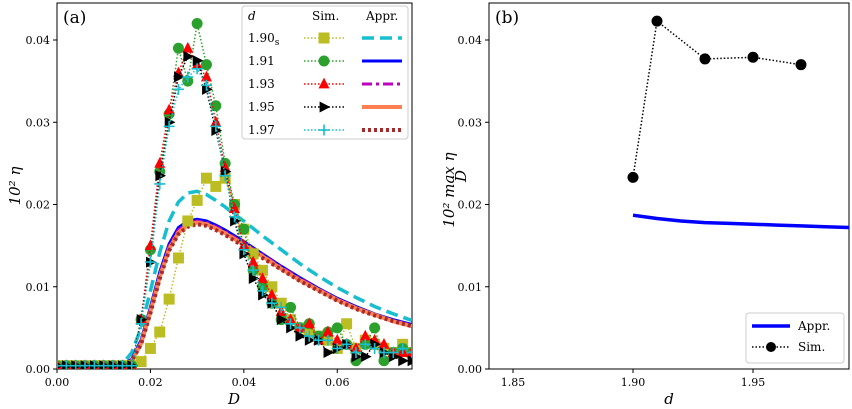 This screenshot has height=409, width=852. I want to click on appr-curve-line, so click(234, 295).